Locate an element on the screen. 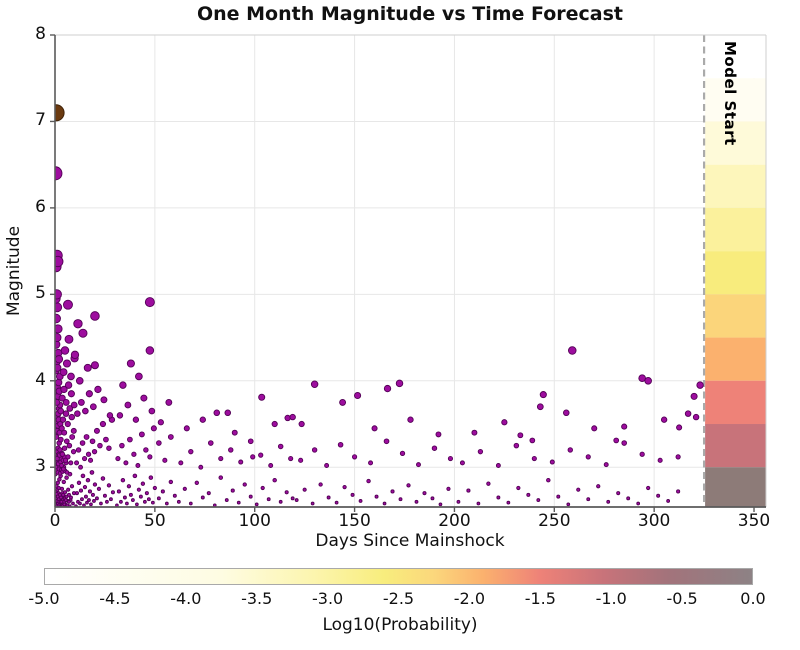  colorbar-tick-label: -4.0 is located at coordinates (186, 598).